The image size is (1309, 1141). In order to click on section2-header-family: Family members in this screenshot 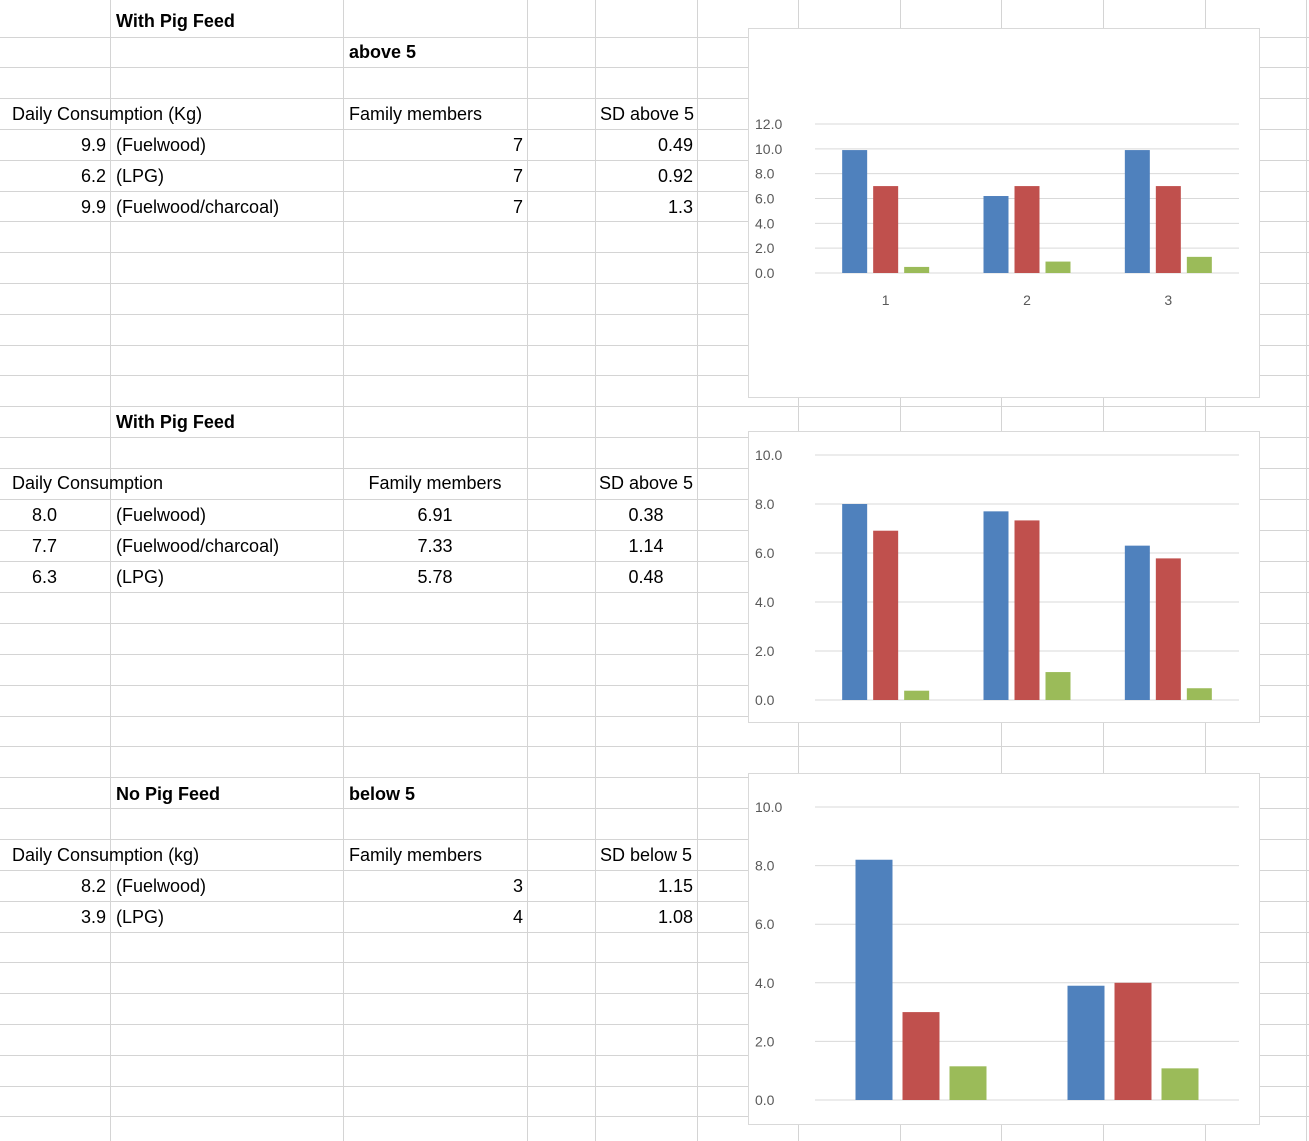, I will do `click(435, 483)`.